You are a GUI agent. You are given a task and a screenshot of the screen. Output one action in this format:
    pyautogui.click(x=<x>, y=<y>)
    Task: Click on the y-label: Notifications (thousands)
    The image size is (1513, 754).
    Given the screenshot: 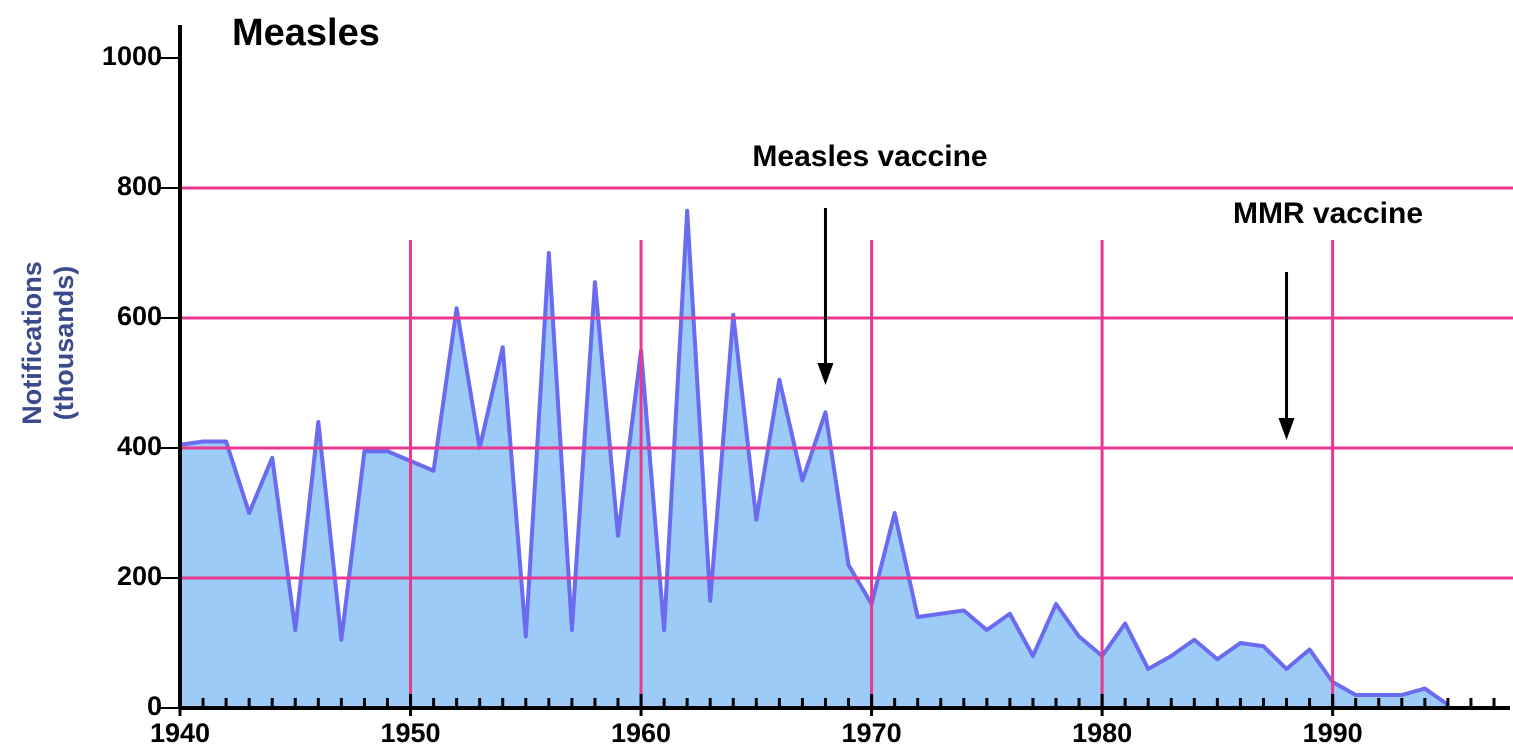 What is the action you would take?
    pyautogui.click(x=48, y=343)
    